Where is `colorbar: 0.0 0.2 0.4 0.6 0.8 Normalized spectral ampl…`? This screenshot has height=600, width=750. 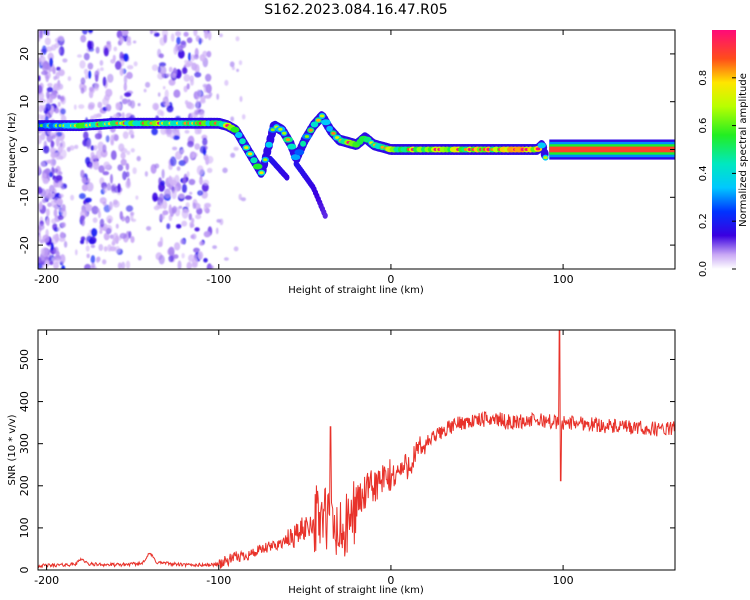
colorbar: 0.0 0.2 0.4 0.6 0.8 Normalized spectral ampl… is located at coordinates (723, 153).